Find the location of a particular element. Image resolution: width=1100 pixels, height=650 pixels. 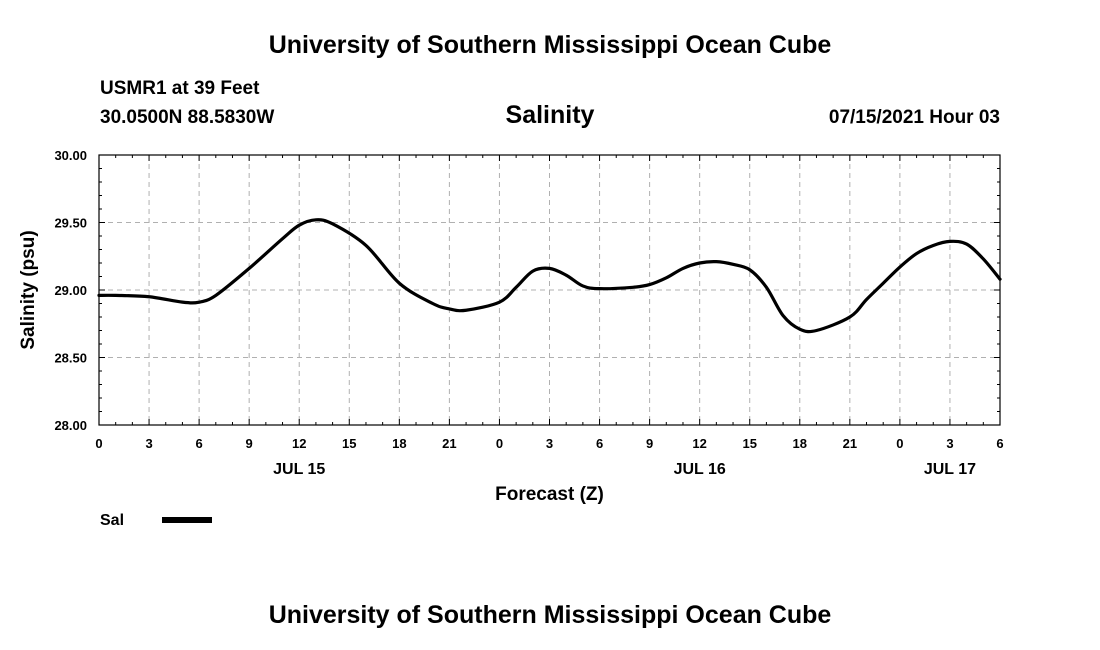

chart-legend: Sal is located at coordinates (156, 520).